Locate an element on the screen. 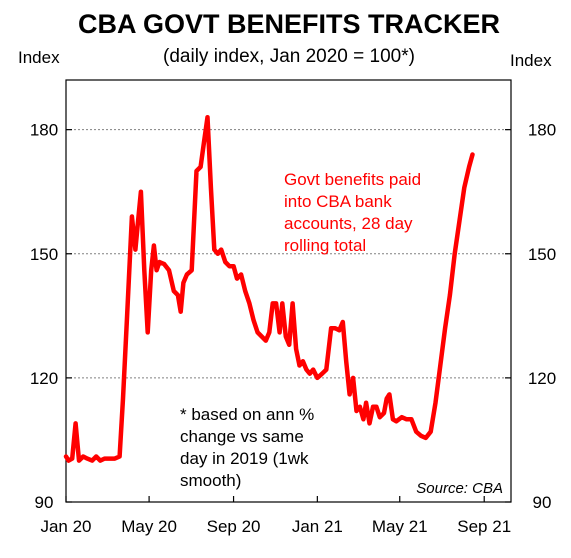  annotation-line: accounts, 28 day is located at coordinates (348, 223).